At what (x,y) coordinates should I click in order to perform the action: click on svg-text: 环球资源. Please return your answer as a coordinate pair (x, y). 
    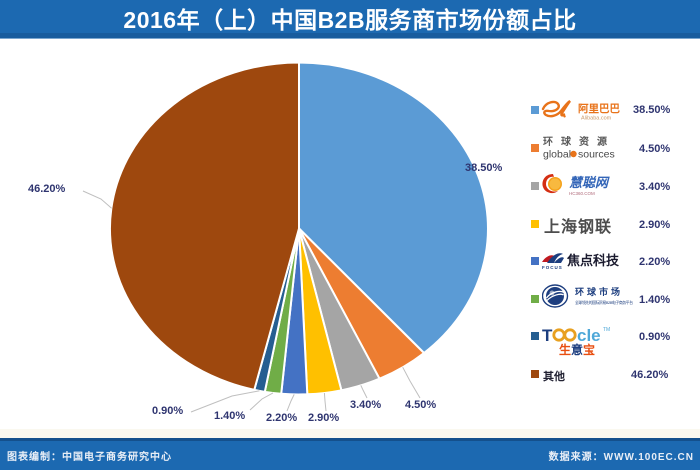
    Looking at the image, I should click on (579, 141).